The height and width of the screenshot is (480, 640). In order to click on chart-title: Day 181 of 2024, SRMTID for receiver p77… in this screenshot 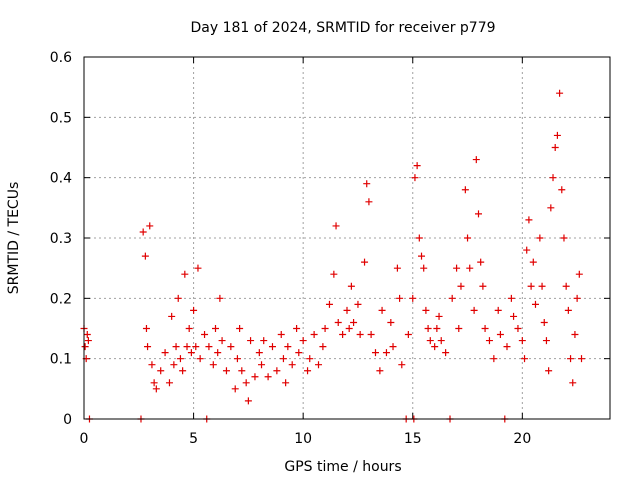, I will do `click(342, 28)`.